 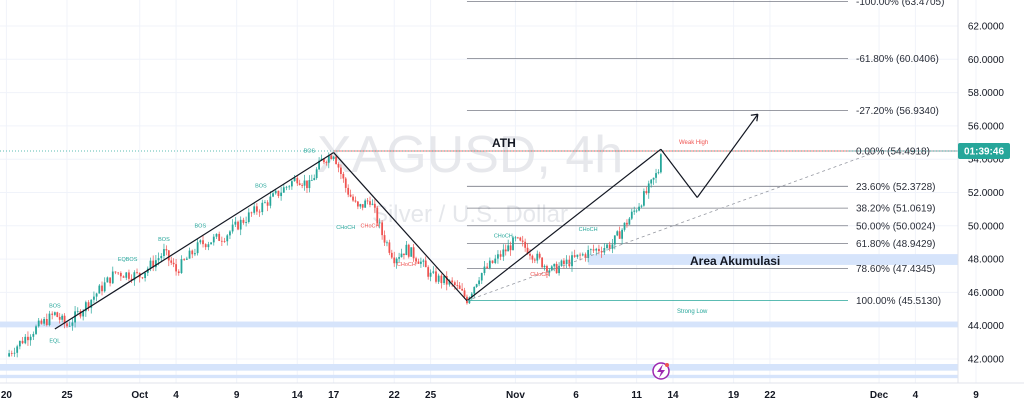 I want to click on area-akumulasi-zone, so click(x=773, y=259).